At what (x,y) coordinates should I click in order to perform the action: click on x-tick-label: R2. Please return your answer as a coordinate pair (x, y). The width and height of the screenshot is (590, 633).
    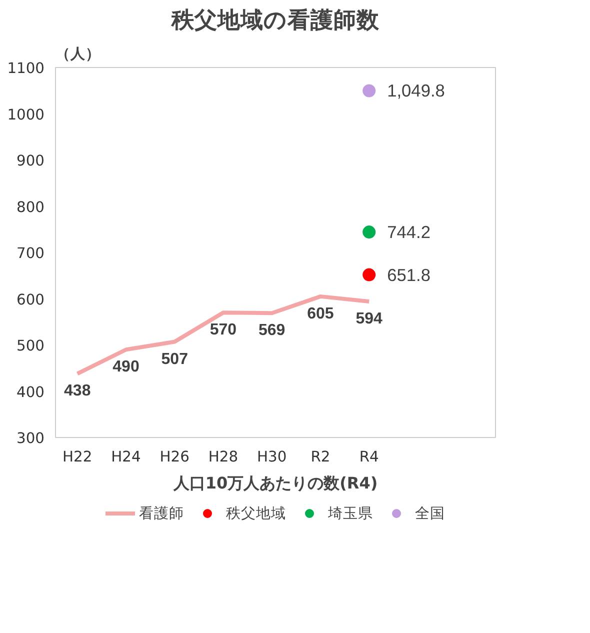
    Looking at the image, I should click on (320, 457).